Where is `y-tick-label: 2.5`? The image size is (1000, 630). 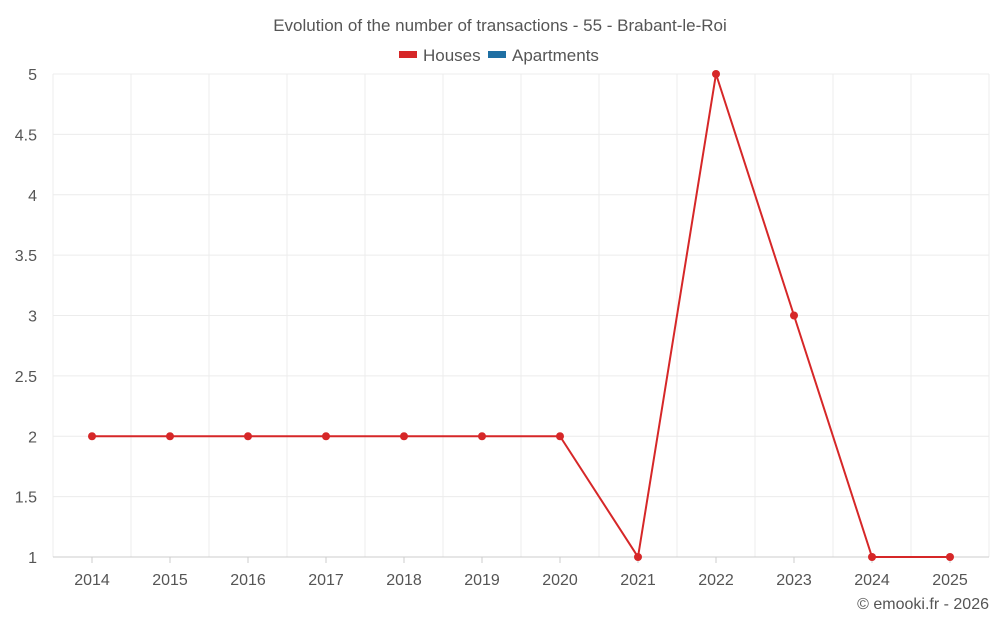 y-tick-label: 2.5 is located at coordinates (26, 377).